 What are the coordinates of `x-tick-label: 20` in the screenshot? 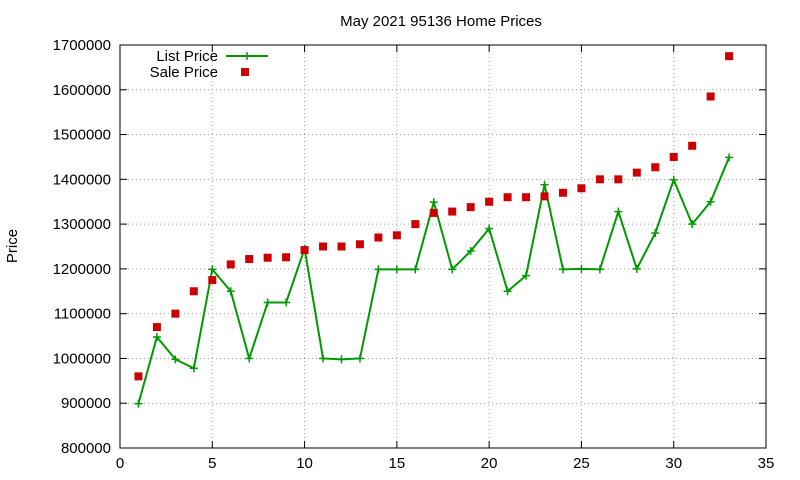 It's located at (489, 463).